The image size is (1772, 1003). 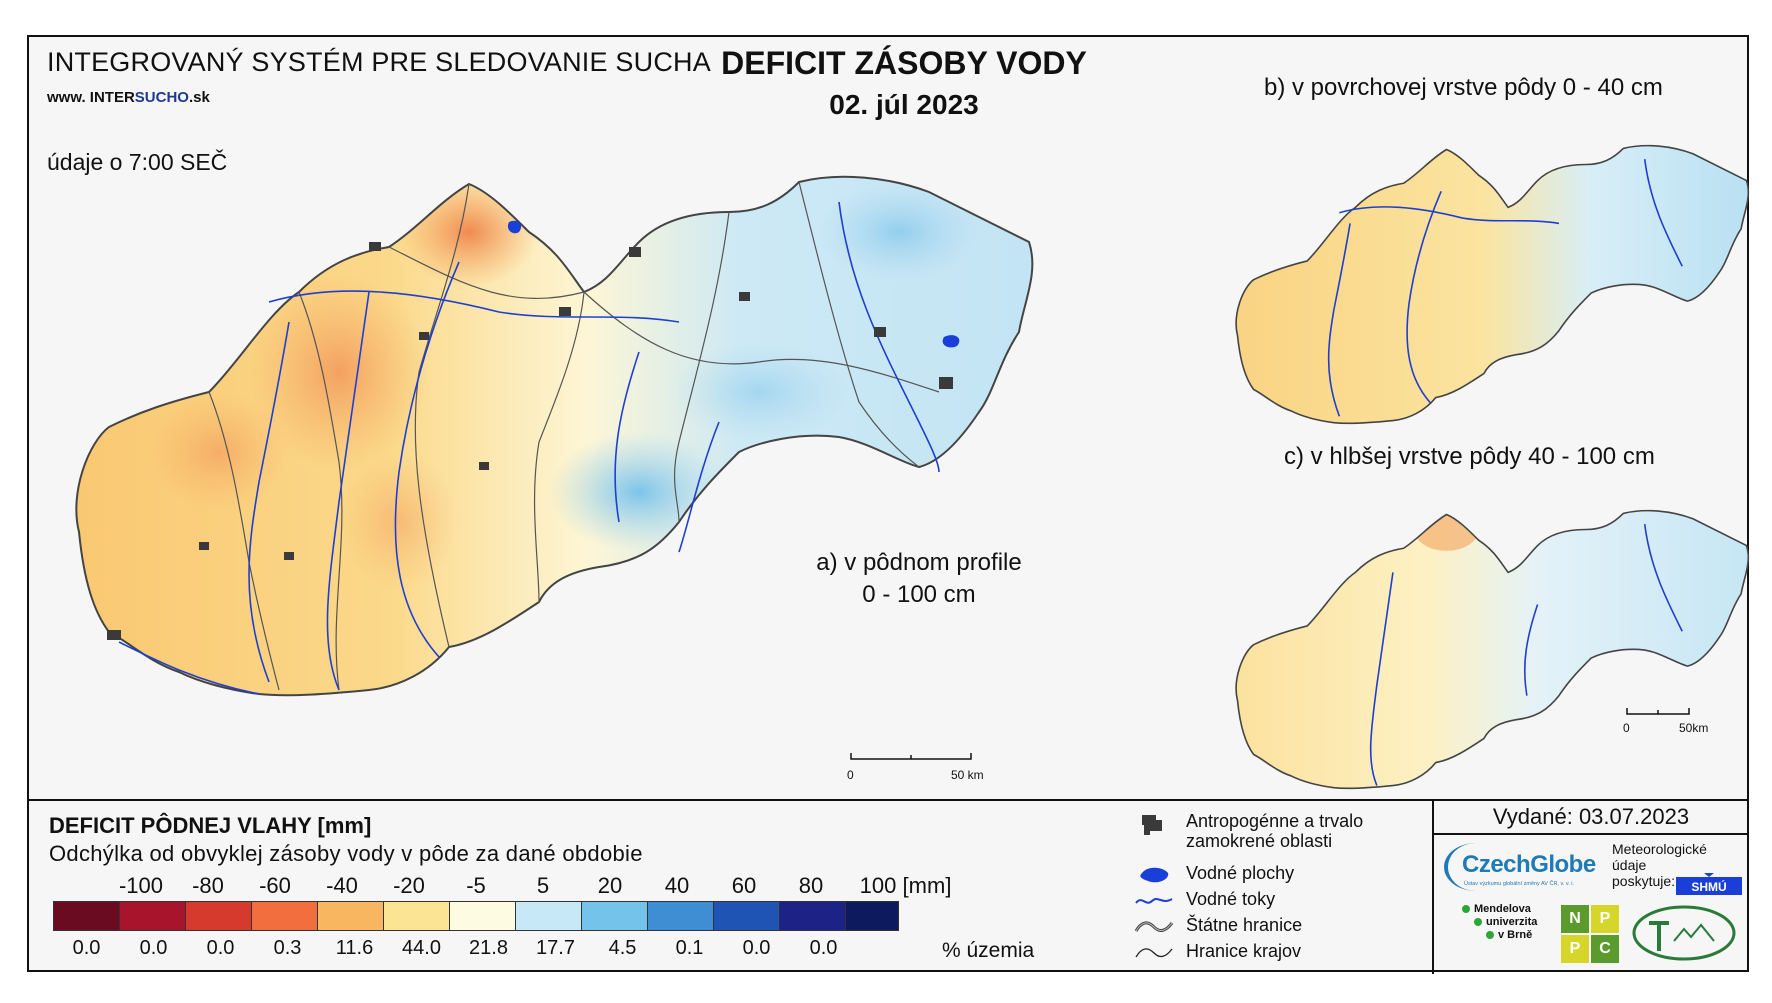 What do you see at coordinates (1154, 875) in the screenshot?
I see `water-body-icon` at bounding box center [1154, 875].